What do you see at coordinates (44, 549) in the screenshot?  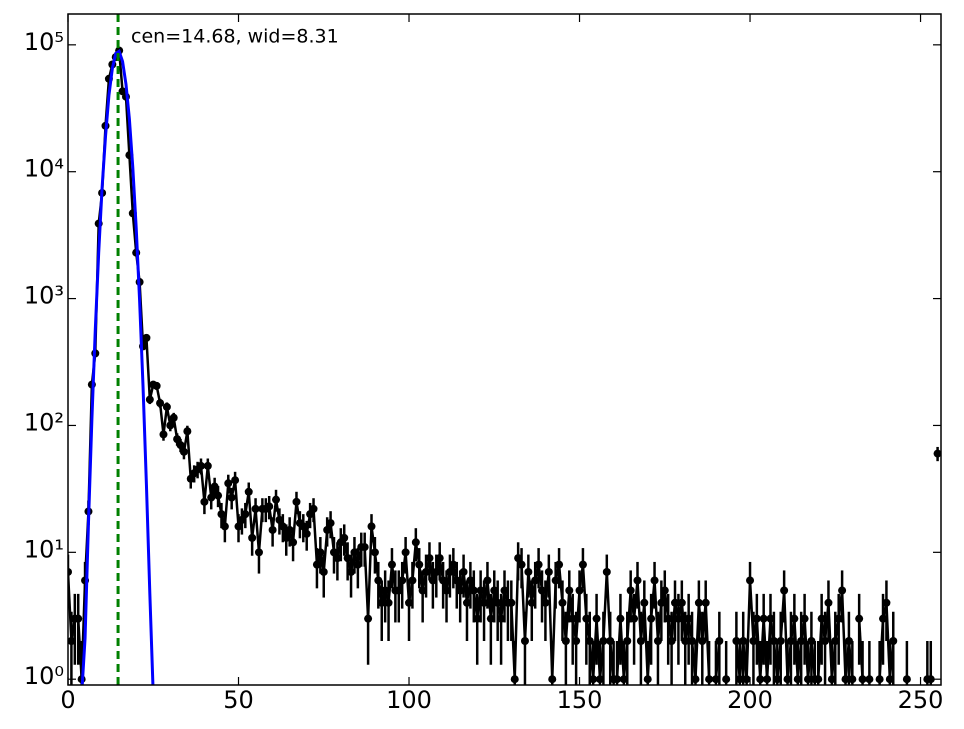 I see `y-tick-label: 10¹` at bounding box center [44, 549].